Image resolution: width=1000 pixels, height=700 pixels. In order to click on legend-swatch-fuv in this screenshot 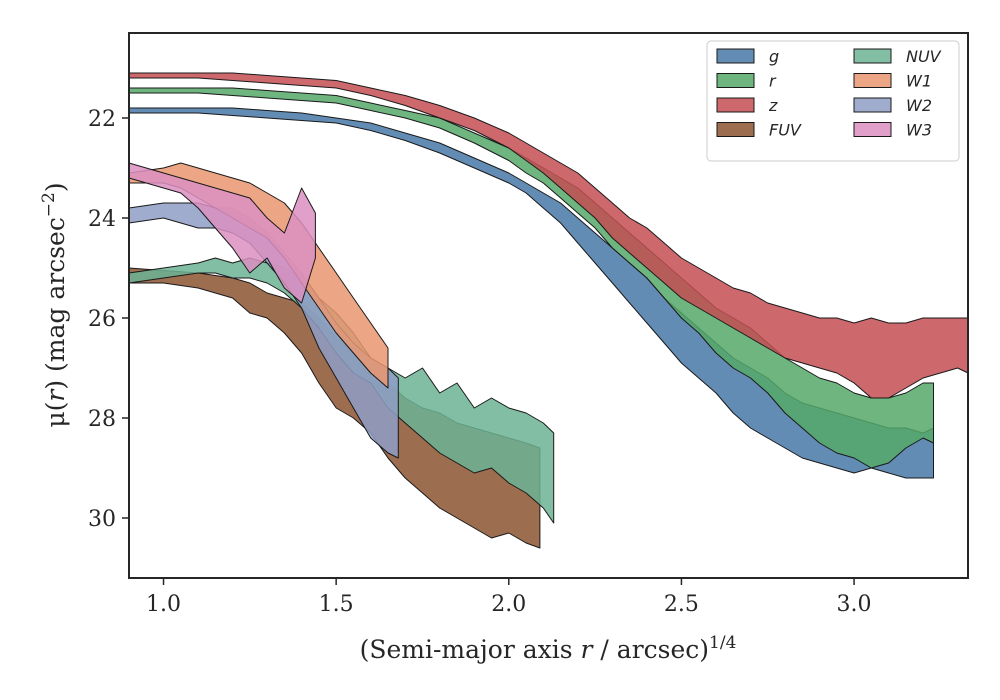, I will do `click(735, 129)`.